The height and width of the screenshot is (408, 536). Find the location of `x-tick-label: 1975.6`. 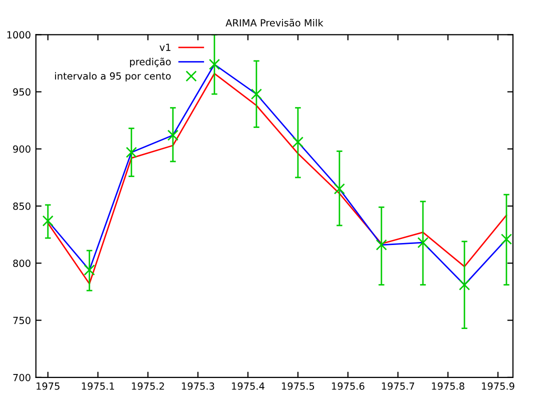

x-tick-label: 1975.6 is located at coordinates (348, 386).